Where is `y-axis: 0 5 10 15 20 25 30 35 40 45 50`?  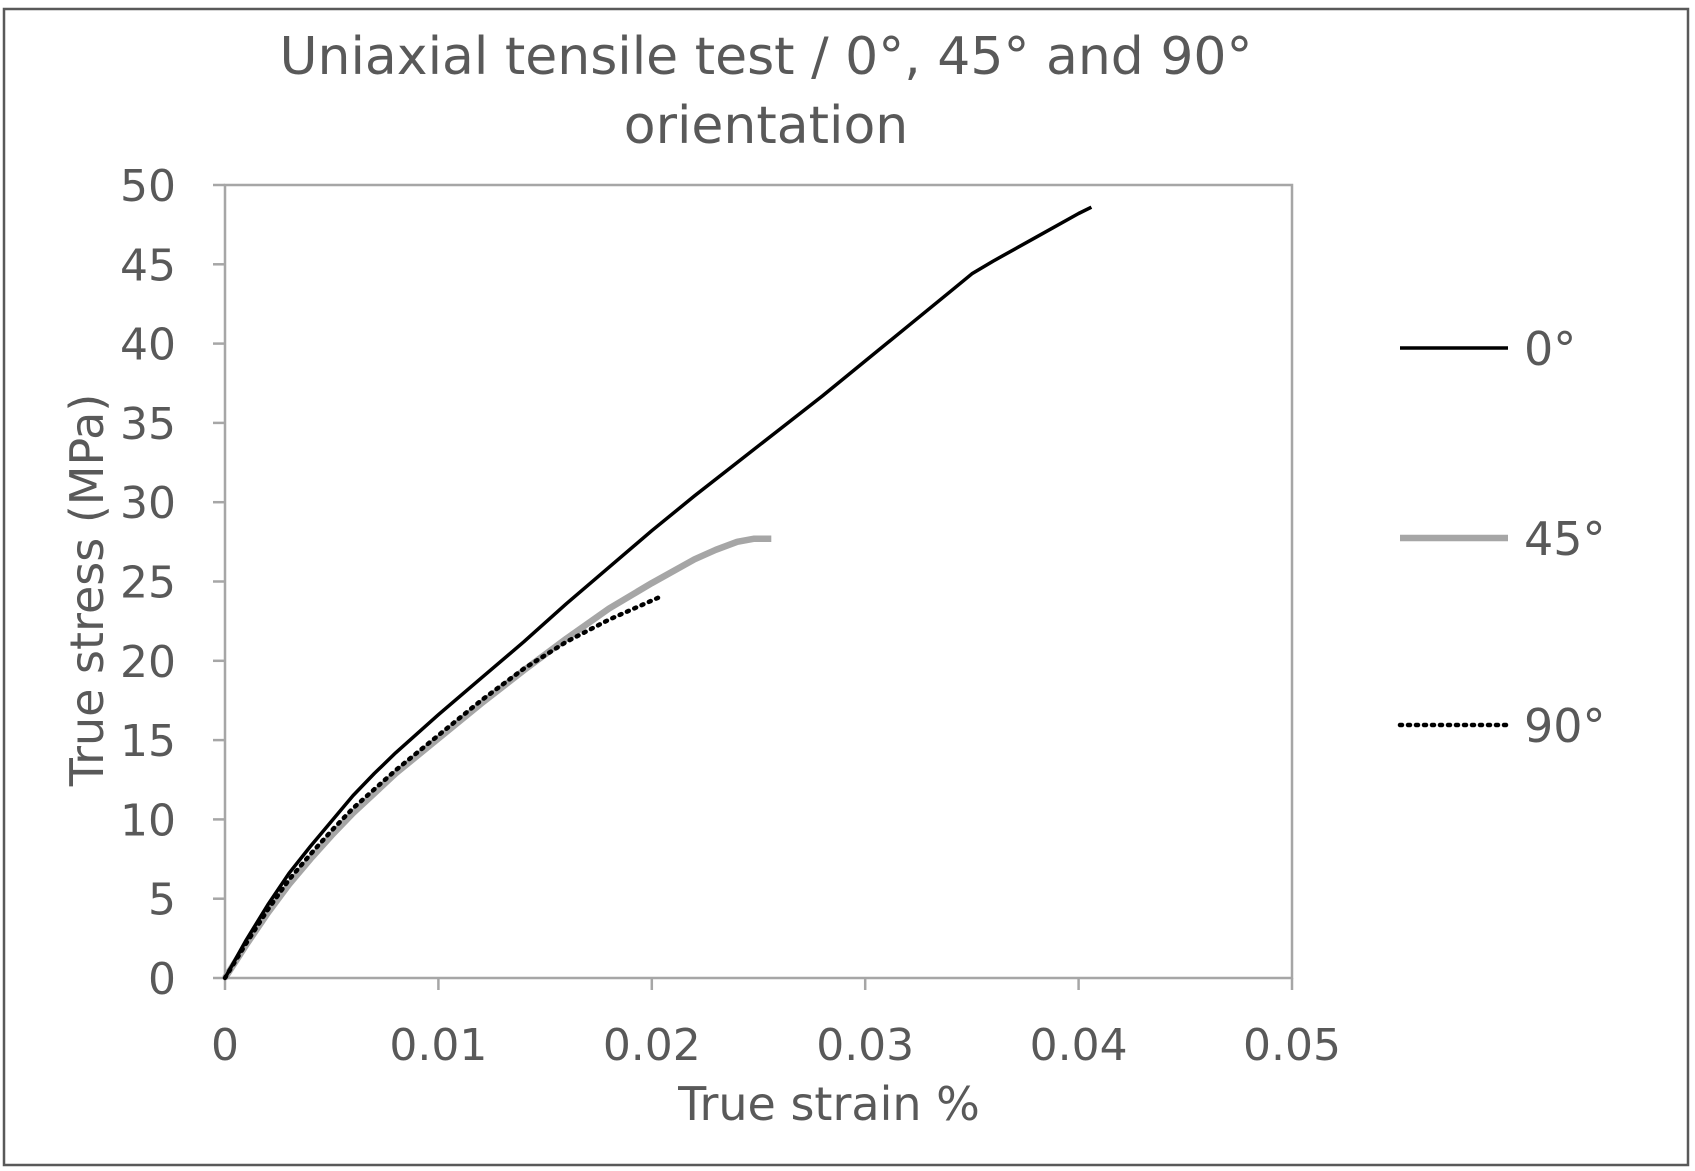
y-axis: 0 5 10 15 20 25 30 35 40 45 50 is located at coordinates (172, 583).